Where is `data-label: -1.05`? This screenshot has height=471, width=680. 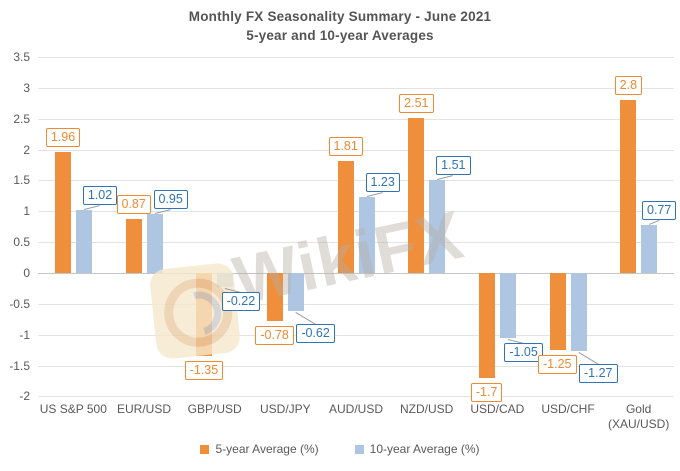
data-label: -1.05 is located at coordinates (523, 352).